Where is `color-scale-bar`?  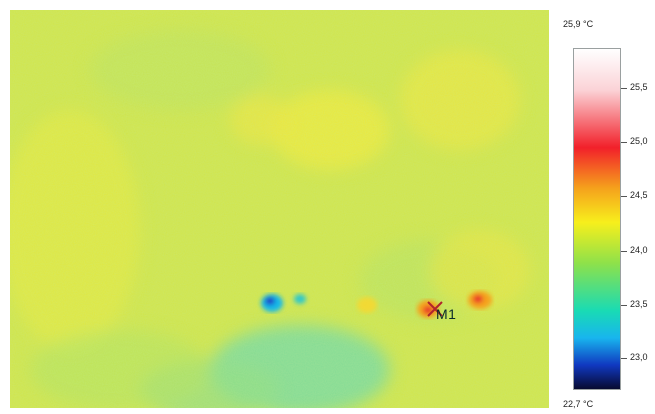
color-scale-bar is located at coordinates (597, 219).